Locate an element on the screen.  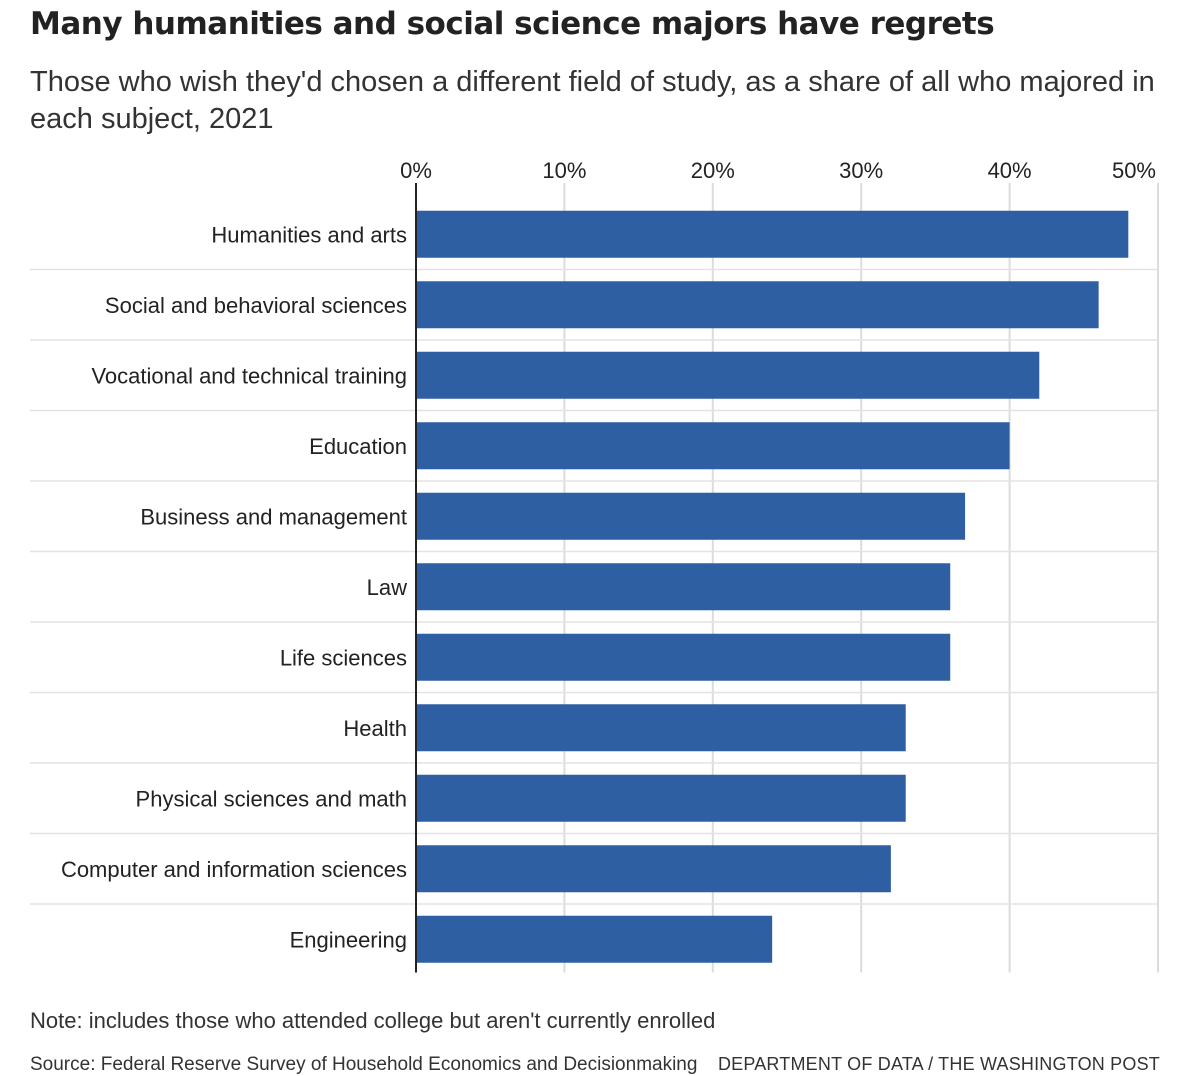
category-label: Vocational and technical training is located at coordinates (249, 375).